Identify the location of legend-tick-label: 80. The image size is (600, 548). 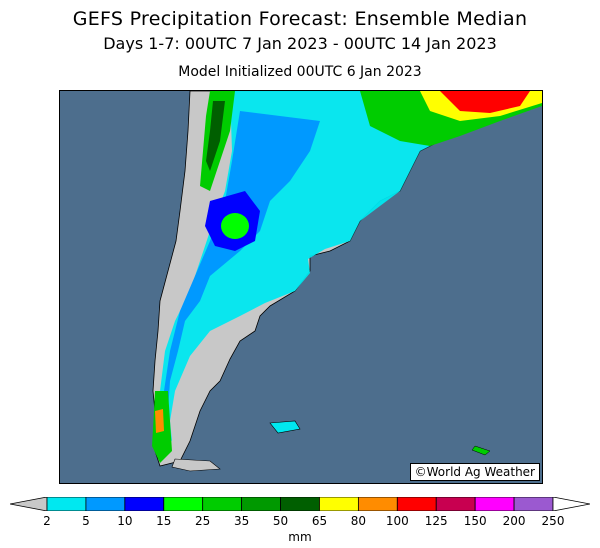
(358, 521).